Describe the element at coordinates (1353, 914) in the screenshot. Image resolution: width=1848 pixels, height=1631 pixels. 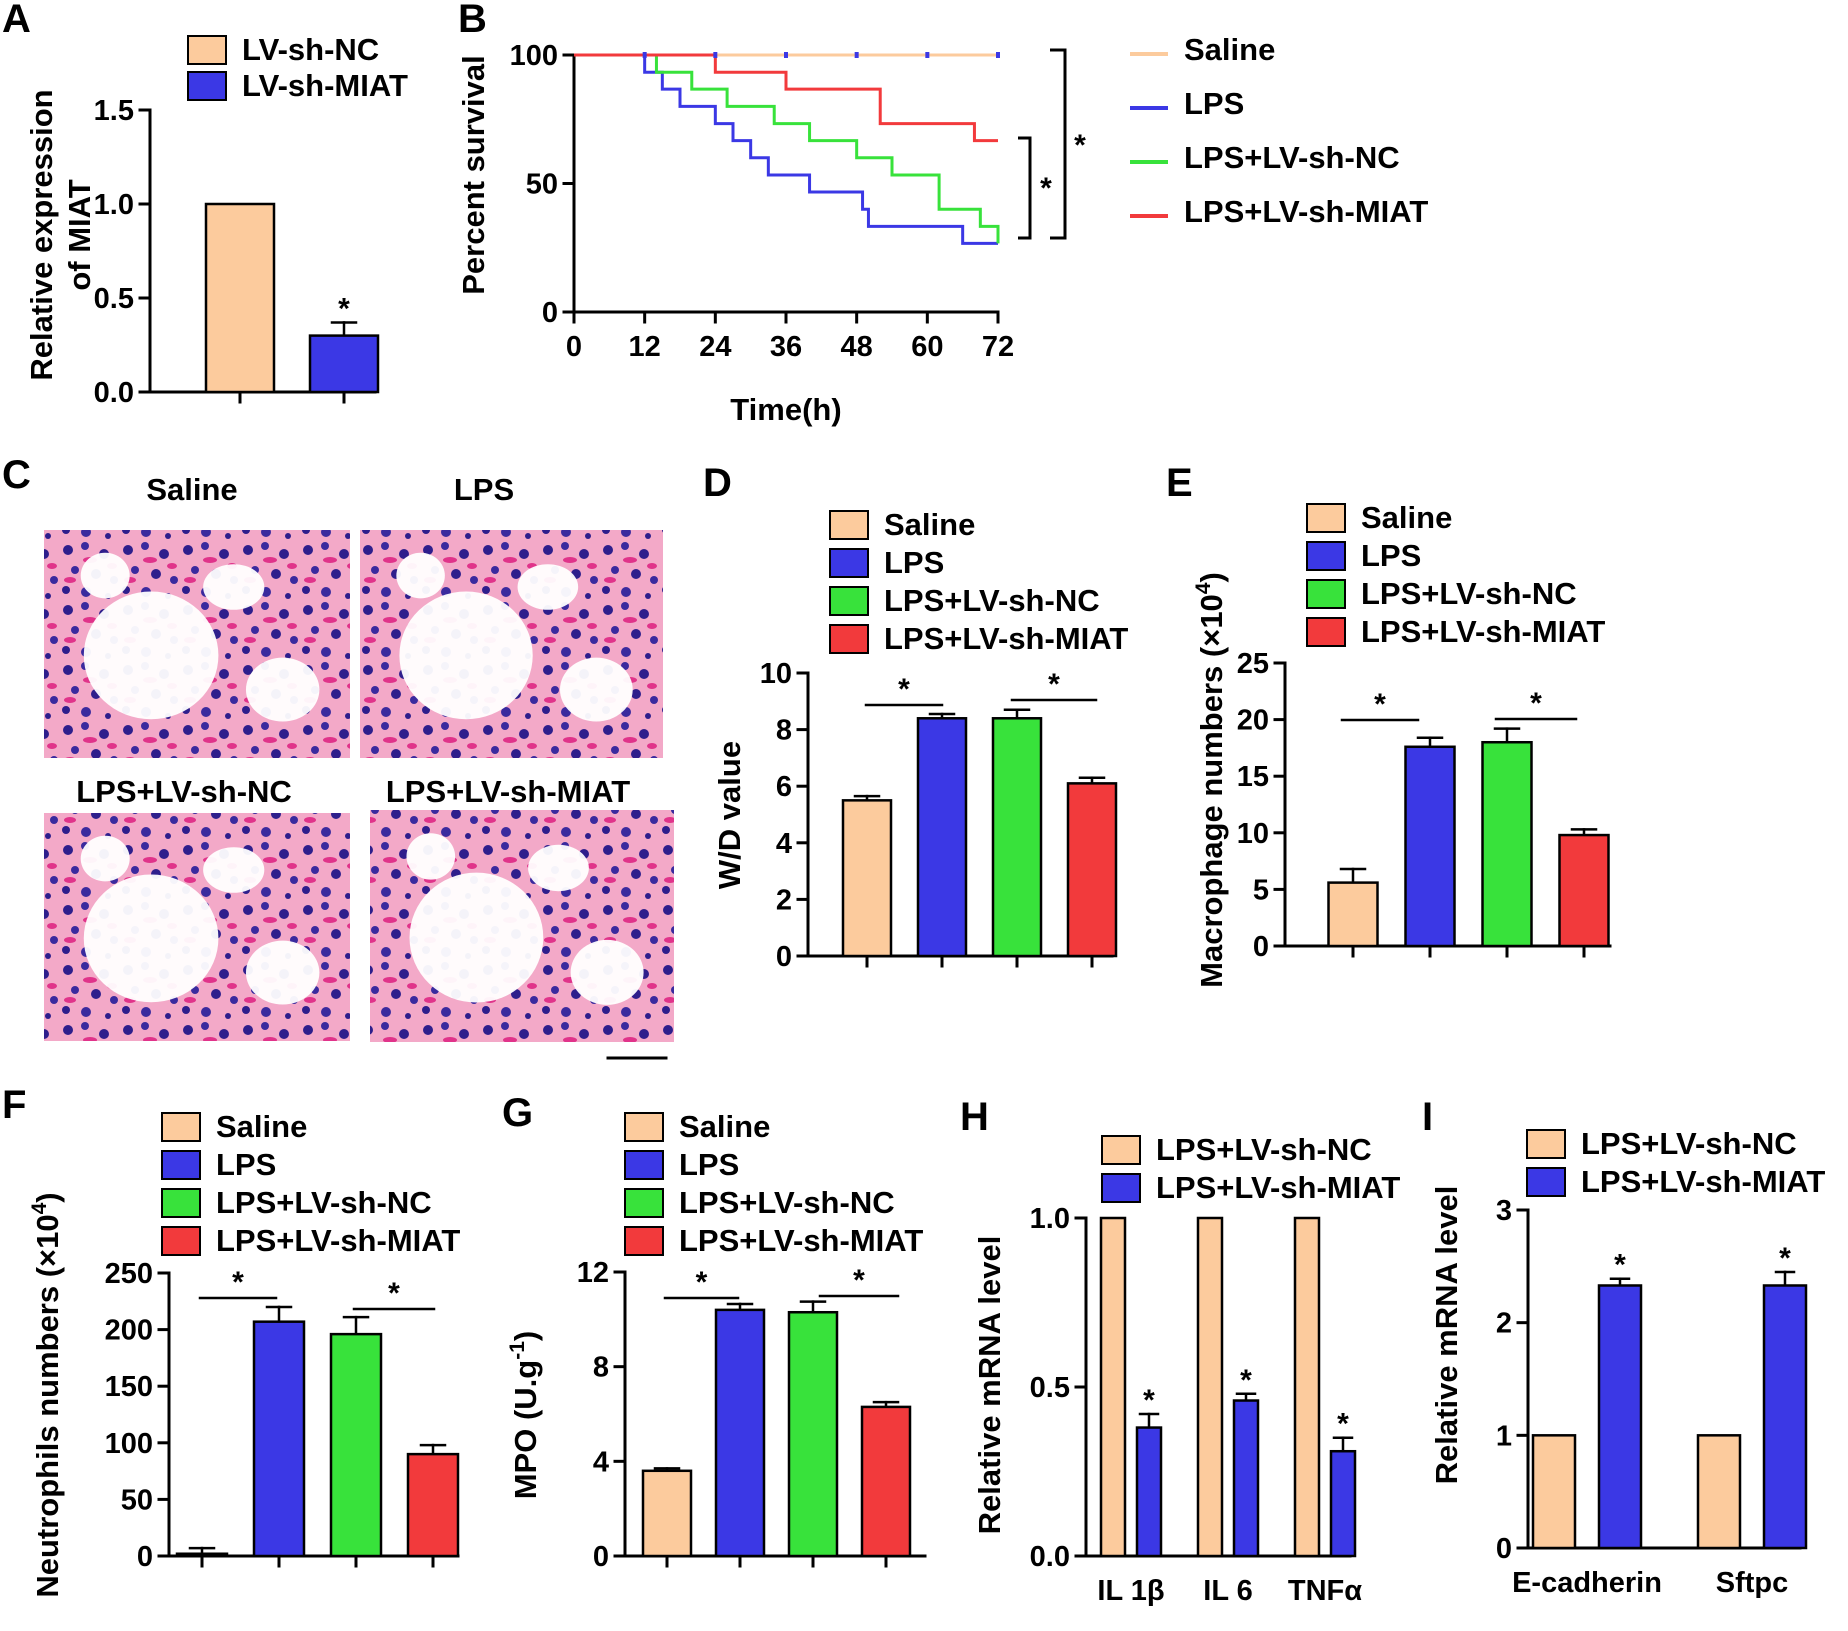
I see `panel-e-bar-saline` at that location.